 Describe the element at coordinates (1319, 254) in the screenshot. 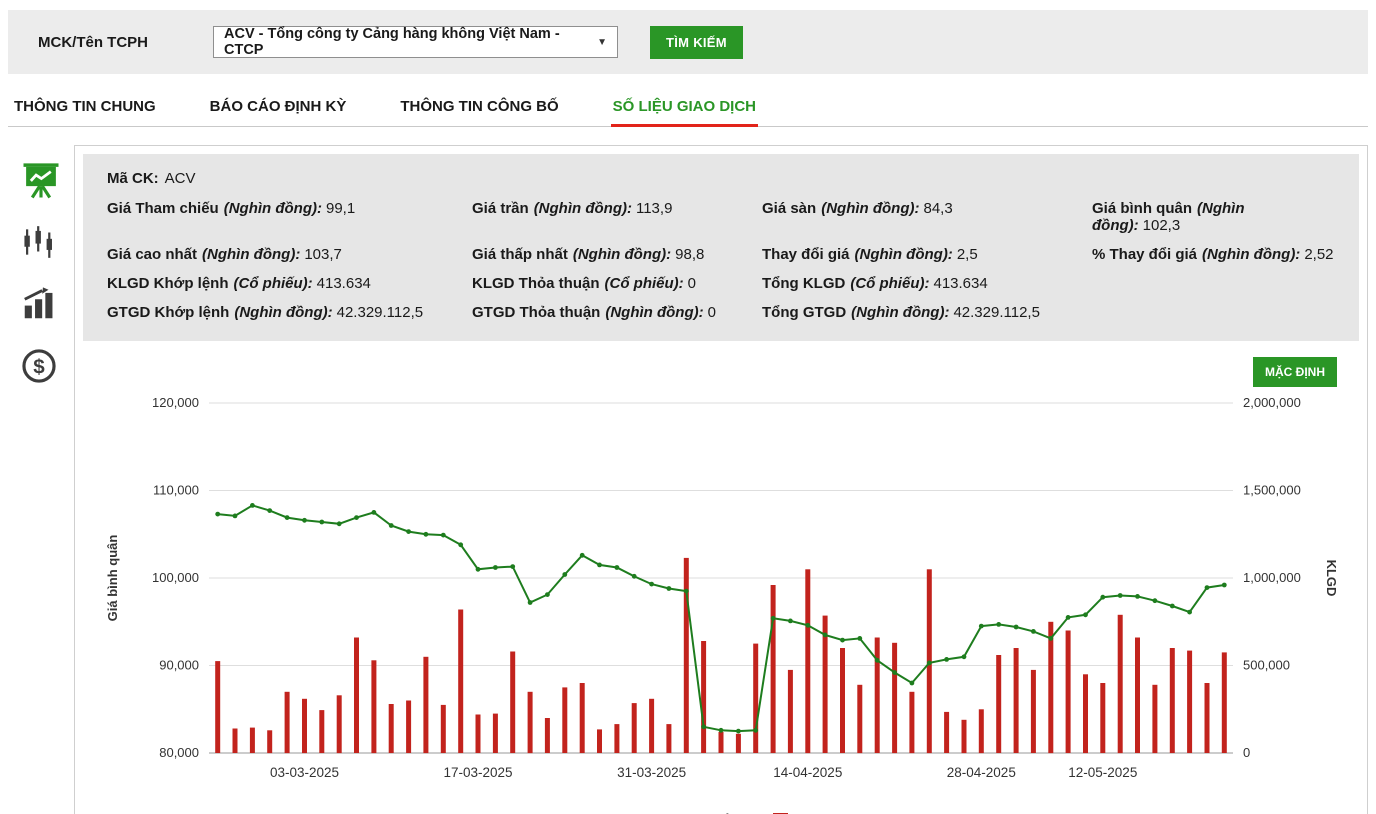

I see `stat-value: 2,52` at that location.